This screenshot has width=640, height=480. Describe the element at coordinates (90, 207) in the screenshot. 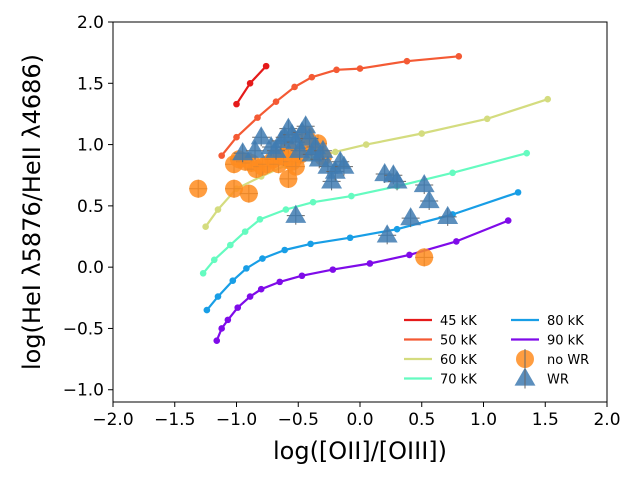

I see `y-tick-label-3: 0.5` at that location.